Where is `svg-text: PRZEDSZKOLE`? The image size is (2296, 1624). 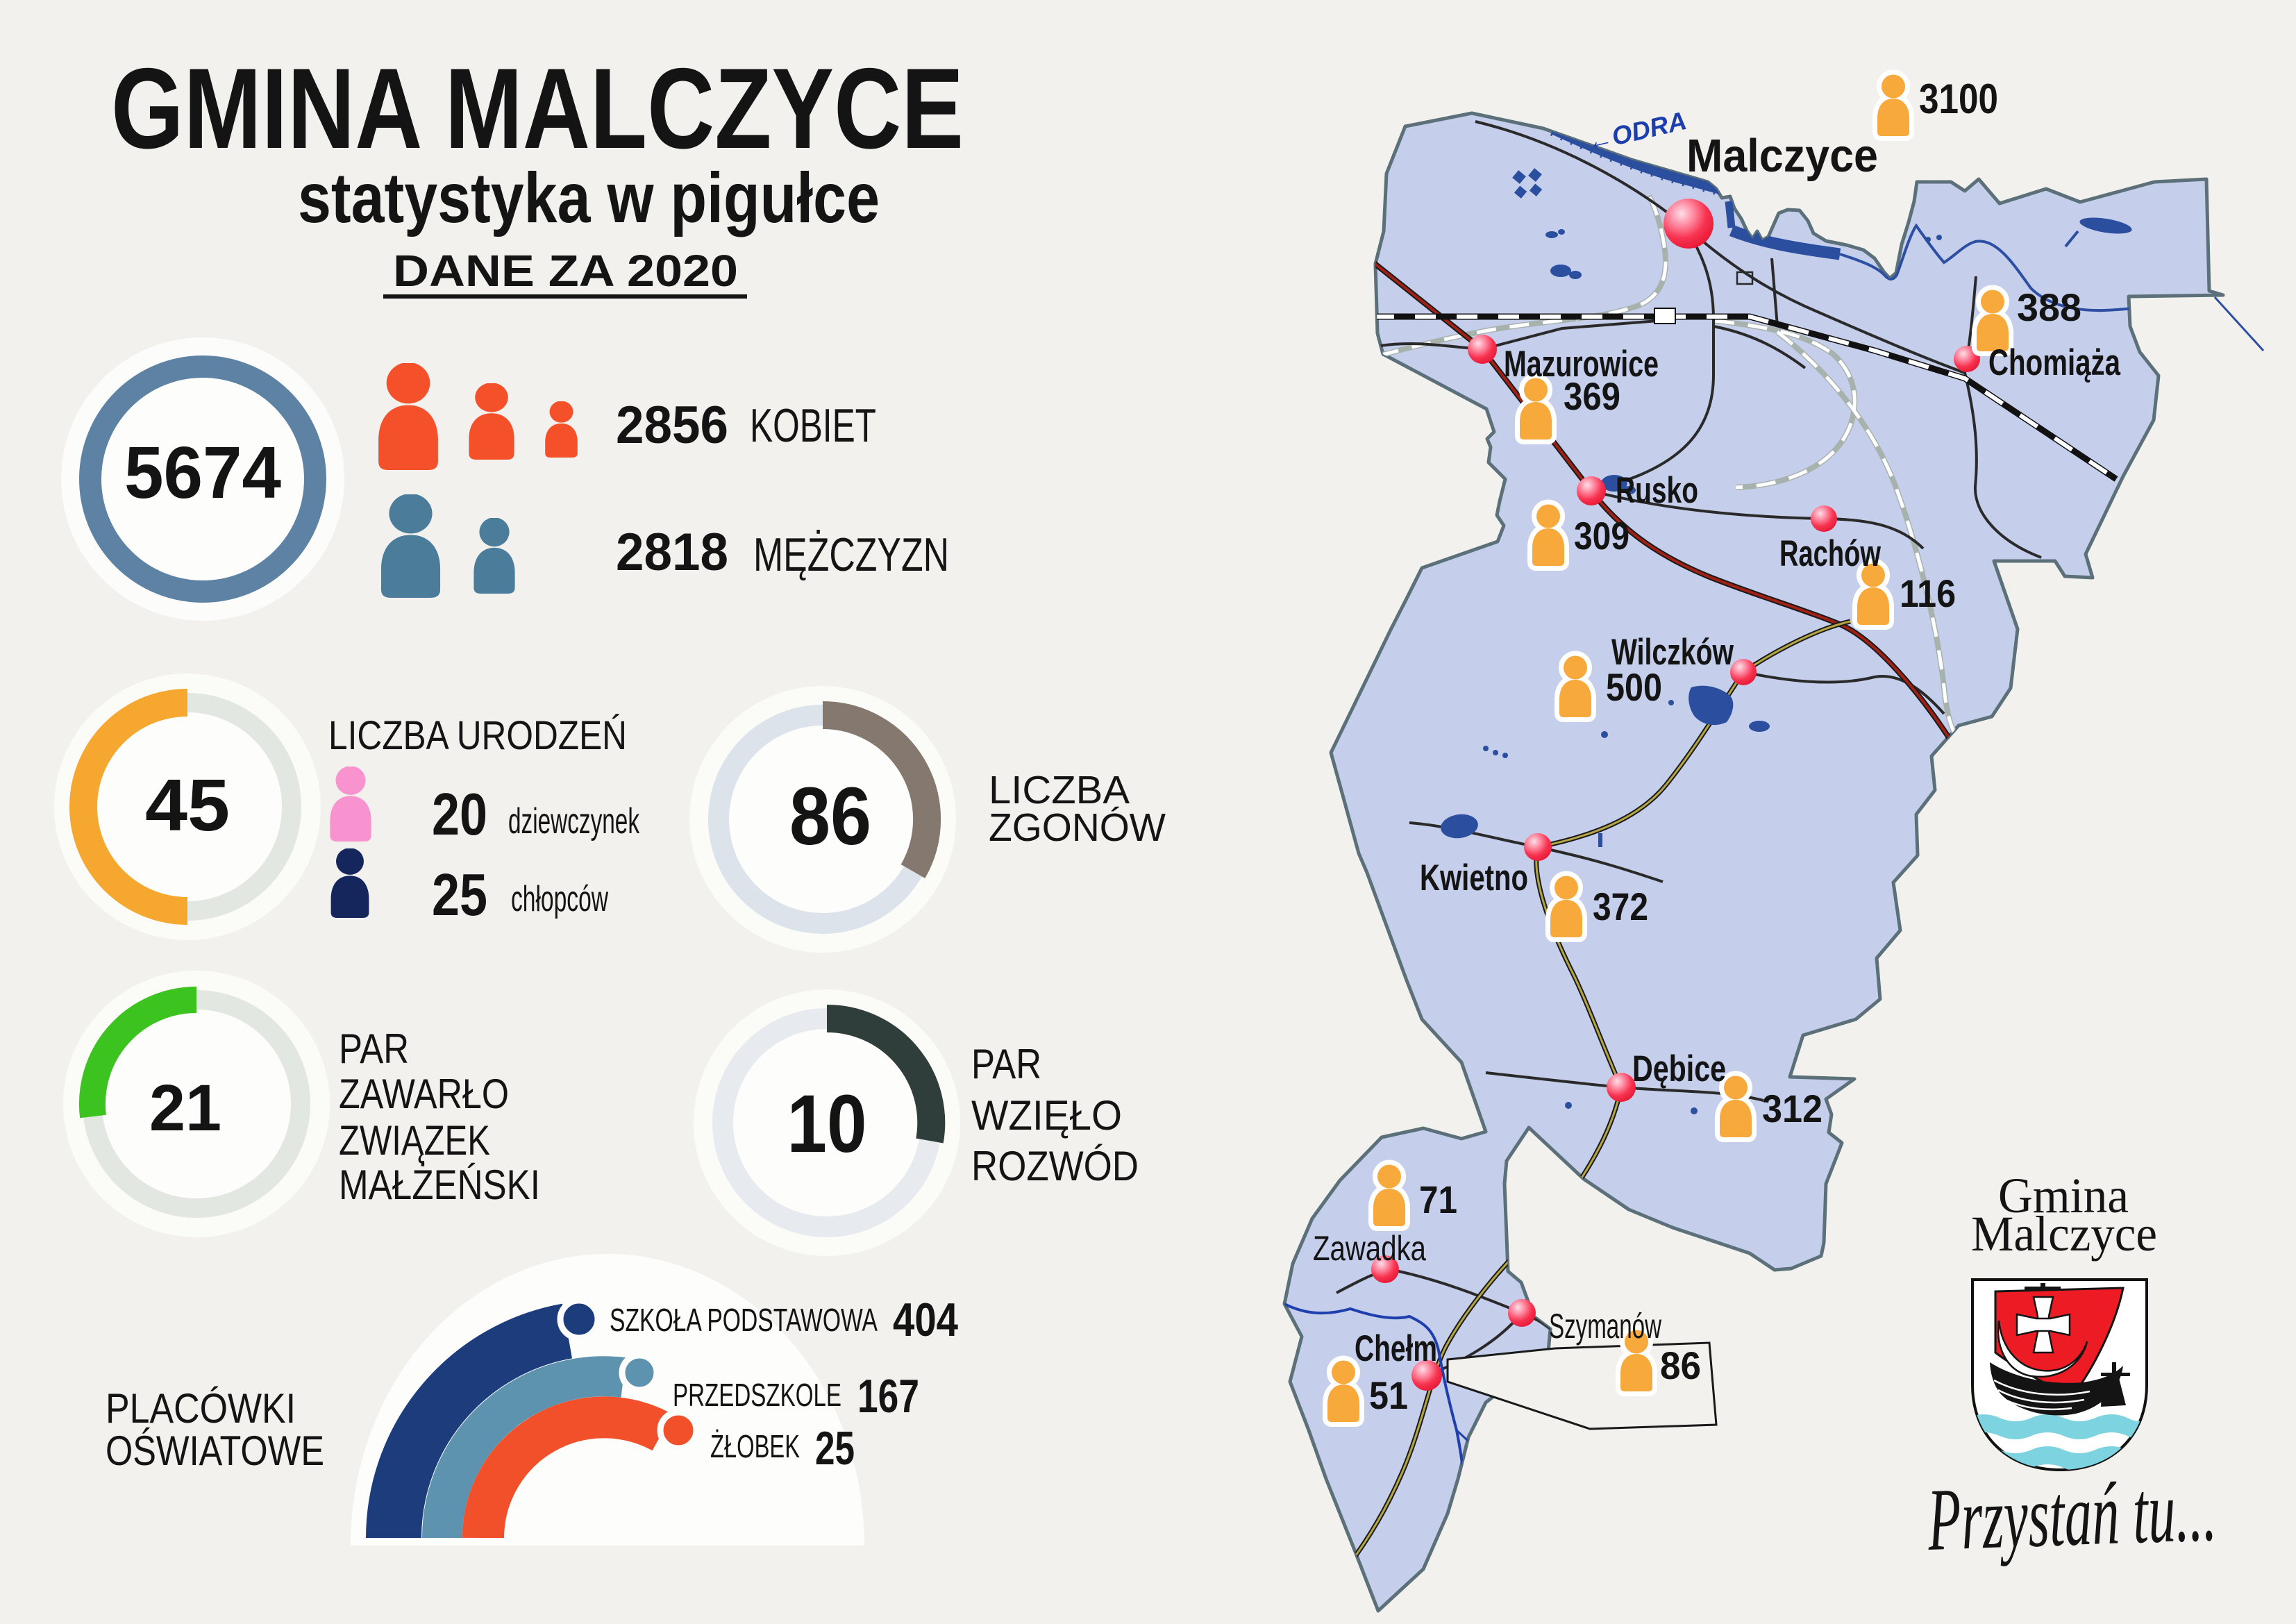
svg-text: PRZEDSZKOLE is located at coordinates (757, 1395).